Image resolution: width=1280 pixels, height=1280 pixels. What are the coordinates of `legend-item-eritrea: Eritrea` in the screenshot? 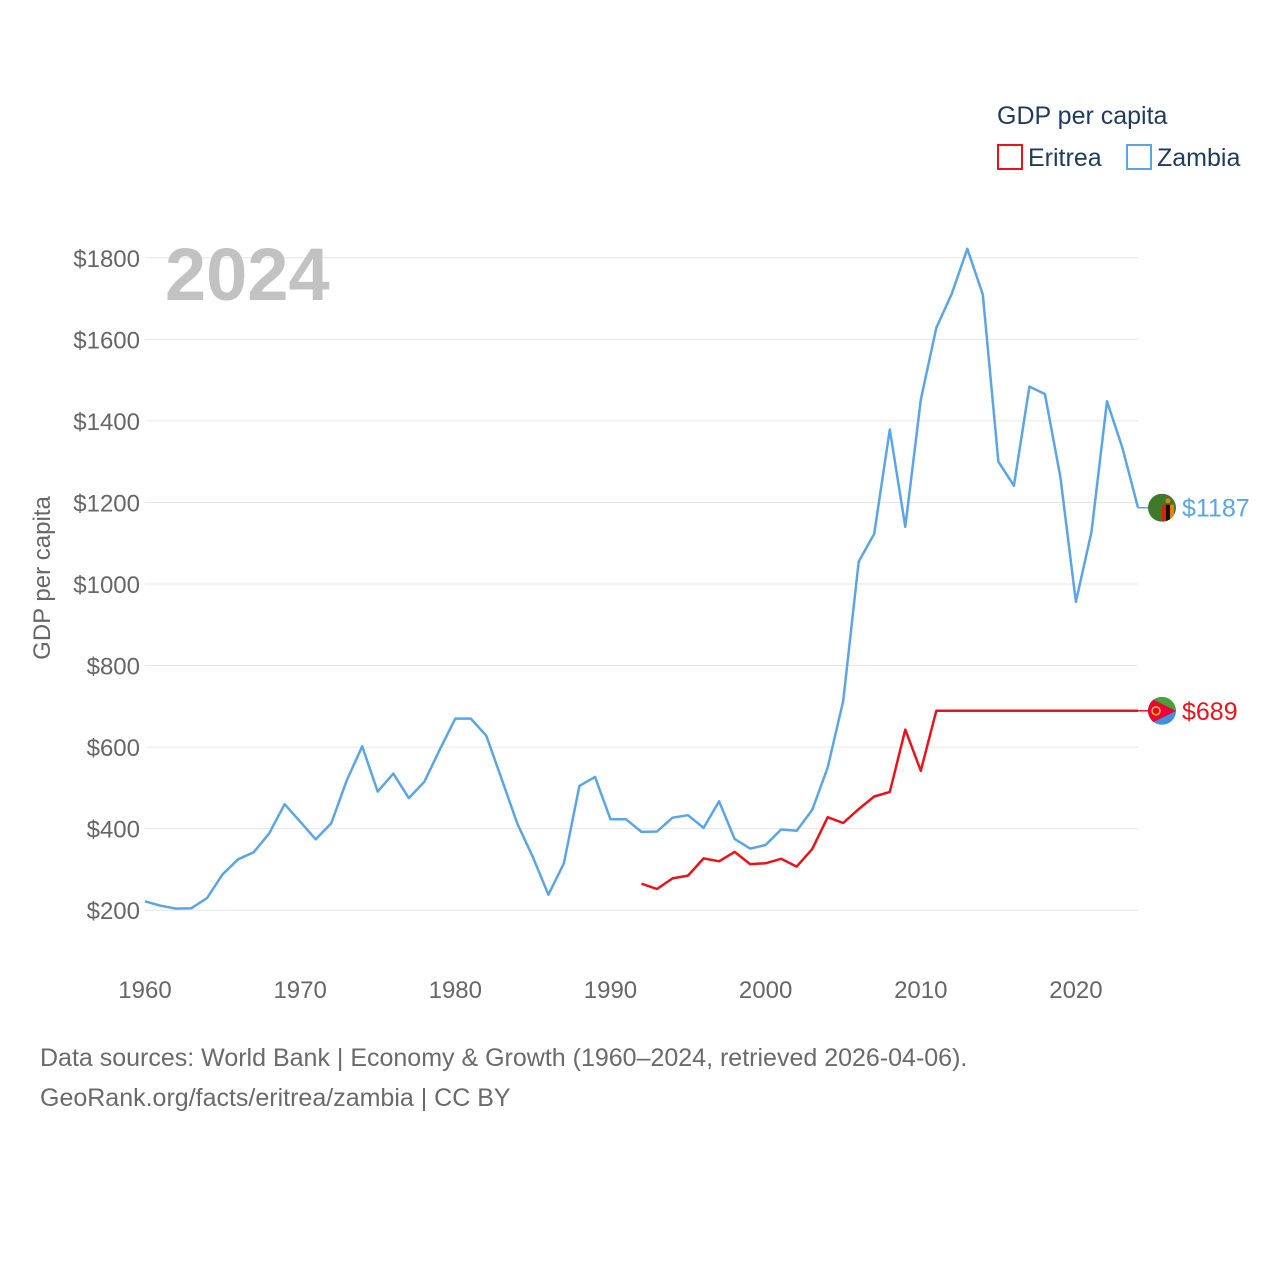 It's located at (1049, 158).